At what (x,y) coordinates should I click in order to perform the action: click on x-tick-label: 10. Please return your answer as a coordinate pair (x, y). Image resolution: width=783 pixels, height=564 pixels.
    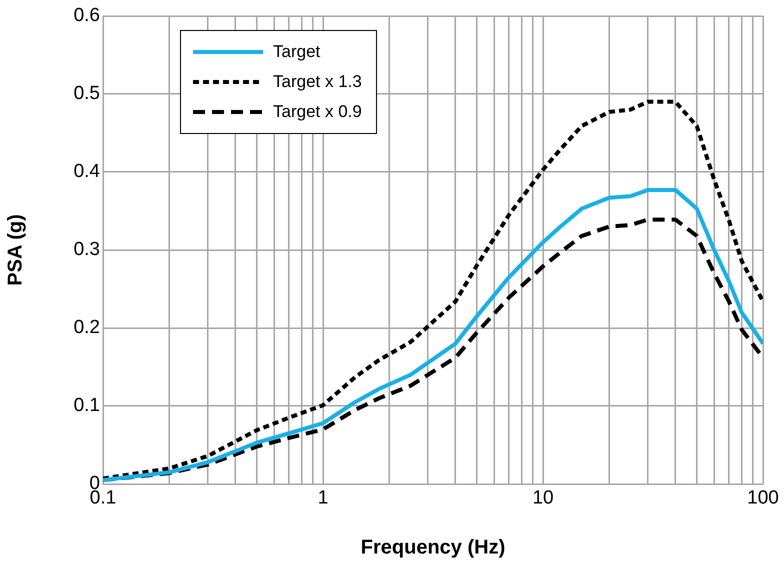
    Looking at the image, I should click on (543, 498).